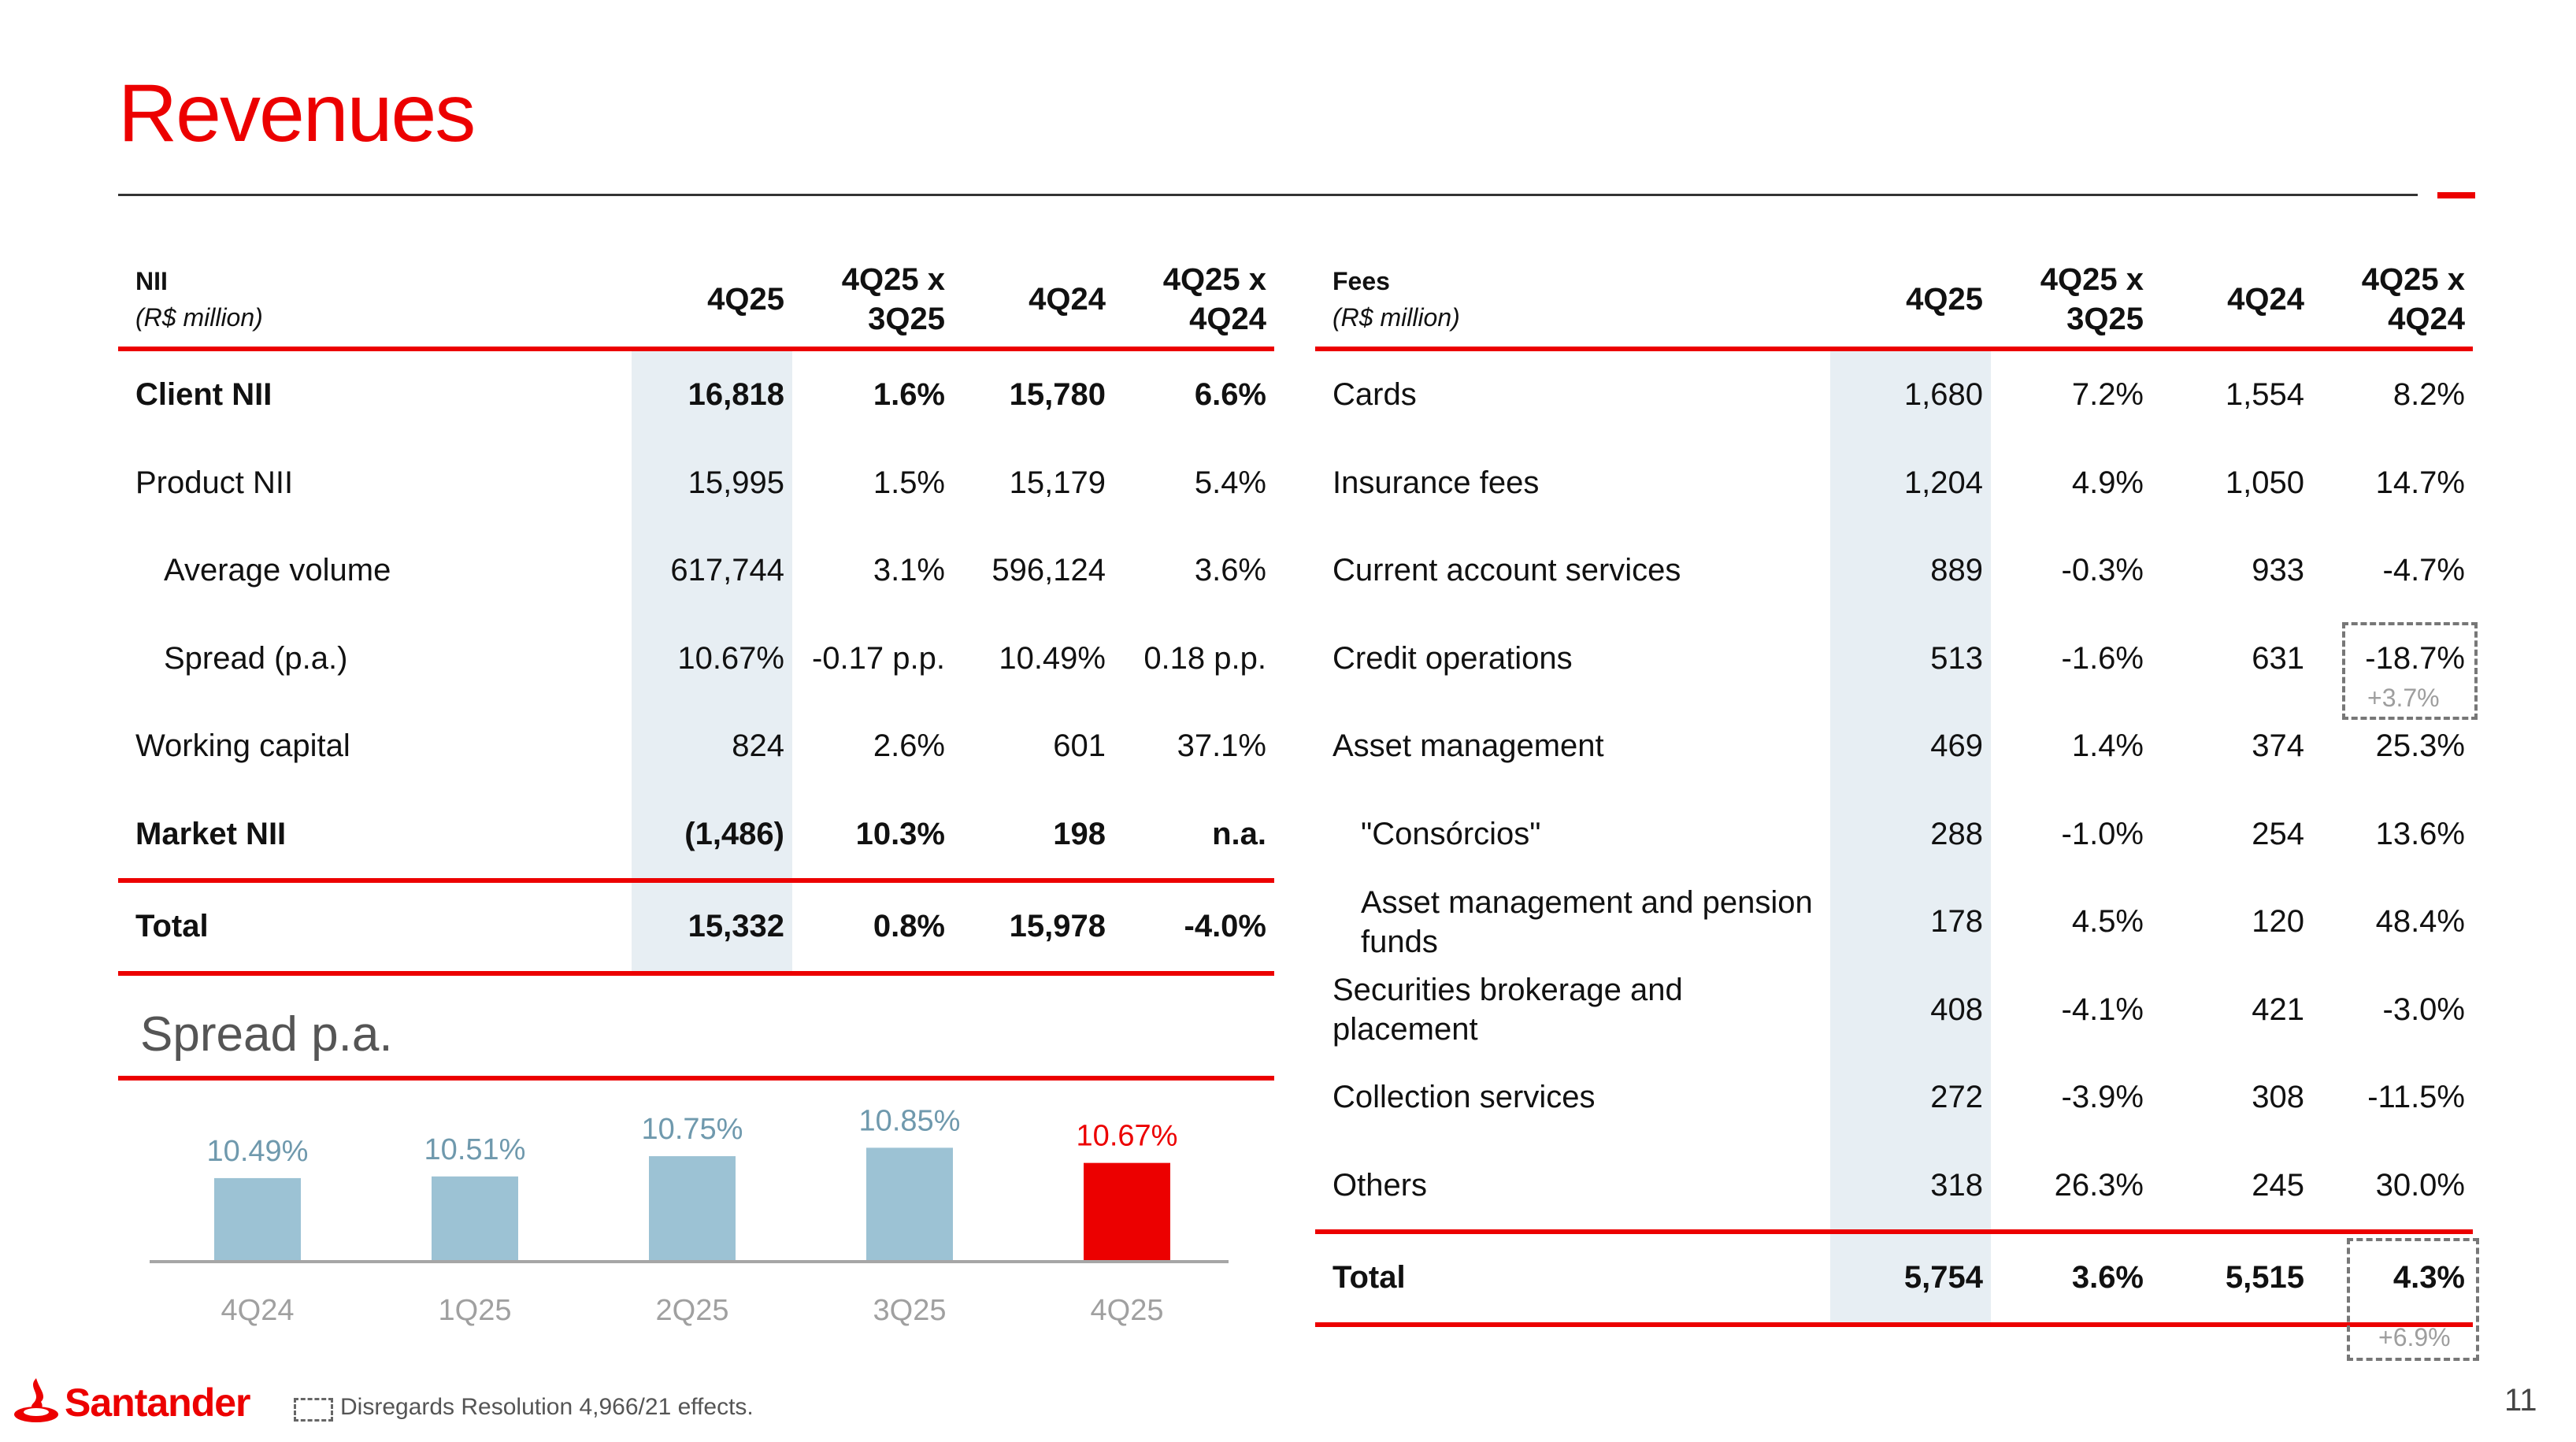 The width and height of the screenshot is (2576, 1442). Describe the element at coordinates (2102, 1098) in the screenshot. I see `cell-vs-3q25: -3.9%` at that location.